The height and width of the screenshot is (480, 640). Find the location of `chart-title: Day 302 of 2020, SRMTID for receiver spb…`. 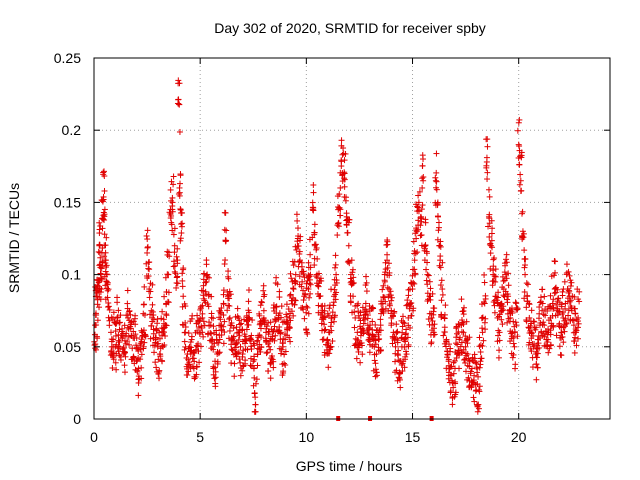

chart-title: Day 302 of 2020, SRMTID for receiver spb… is located at coordinates (350, 28).